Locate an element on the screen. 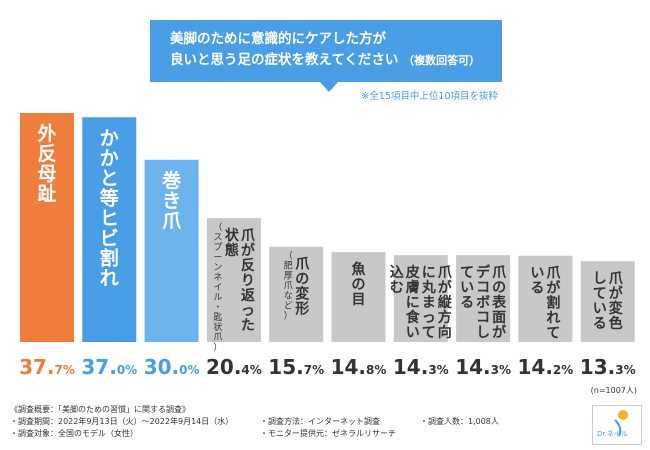  value-label-6: 14.8% is located at coordinates (359, 367).